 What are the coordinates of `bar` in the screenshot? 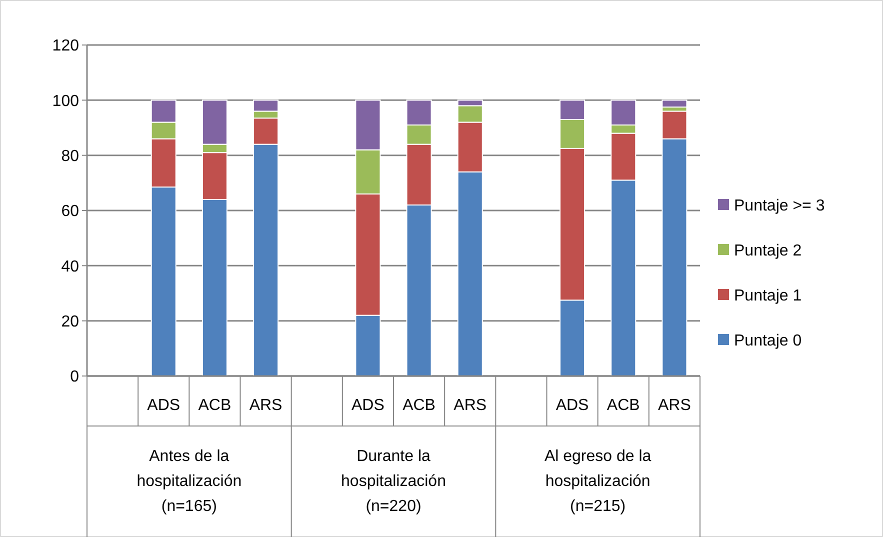 It's located at (675, 104).